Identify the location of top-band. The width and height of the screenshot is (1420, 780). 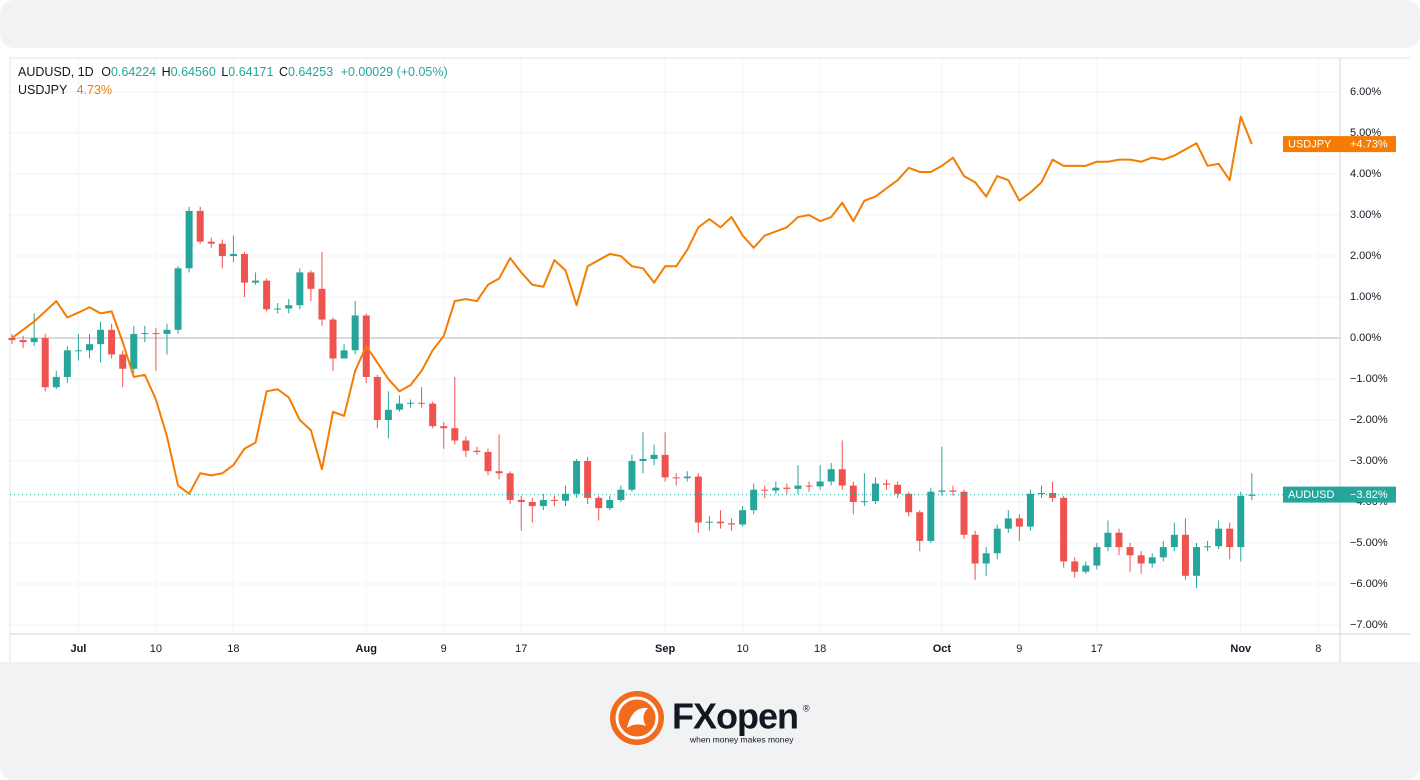
(710, 24).